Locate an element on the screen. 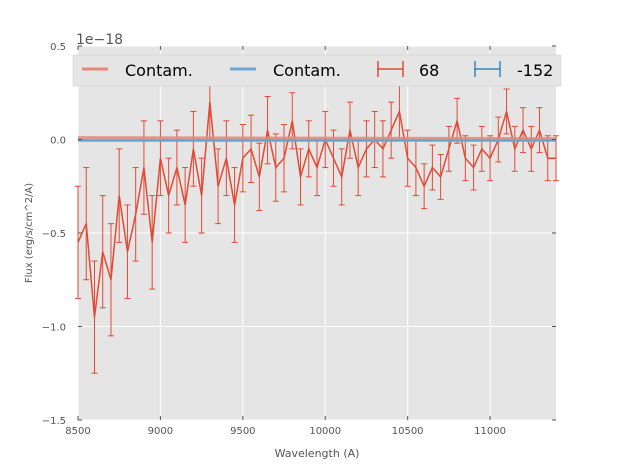 The width and height of the screenshot is (617, 467). legend-label-contam-1: Contam. is located at coordinates (159, 70).